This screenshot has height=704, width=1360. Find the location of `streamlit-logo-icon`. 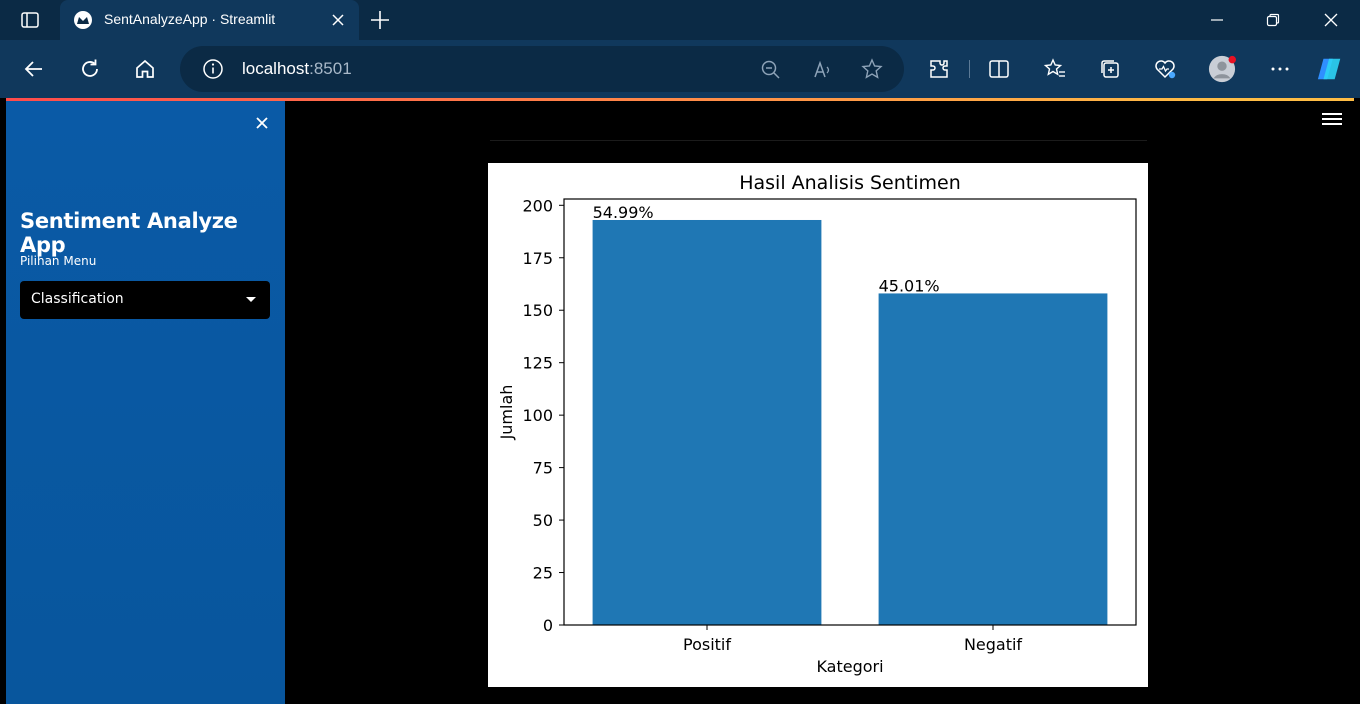

streamlit-logo-icon is located at coordinates (83, 20).